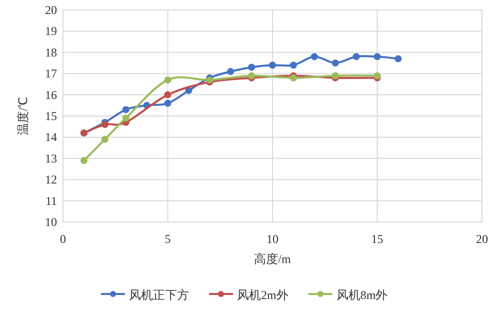 Image resolution: width=500 pixels, height=312 pixels. What do you see at coordinates (51, 95) in the screenshot?
I see `y-tick-label: 16` at bounding box center [51, 95].